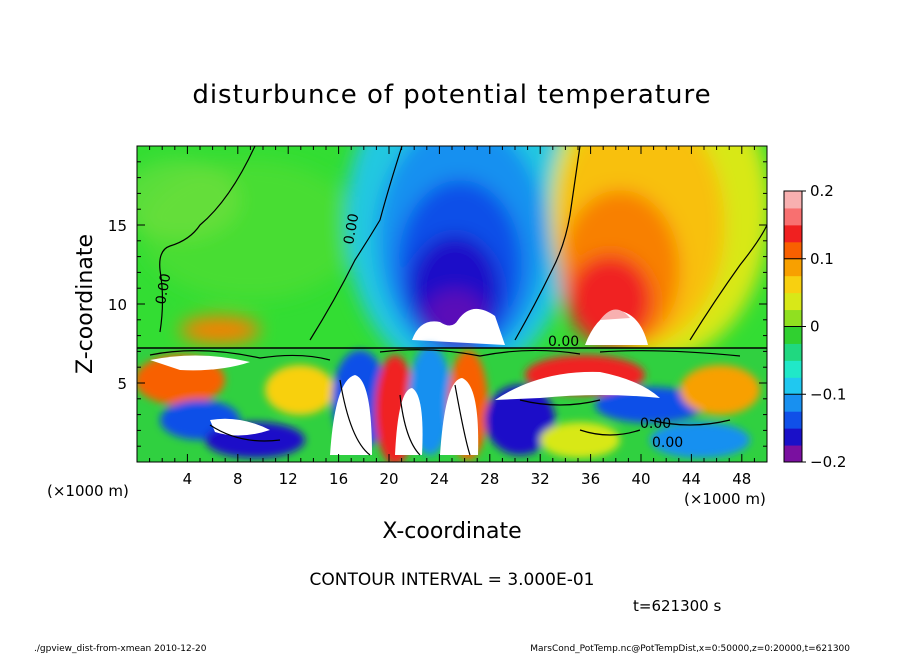  Describe the element at coordinates (238, 479) in the screenshot. I see `x-tick-label: 8` at that location.